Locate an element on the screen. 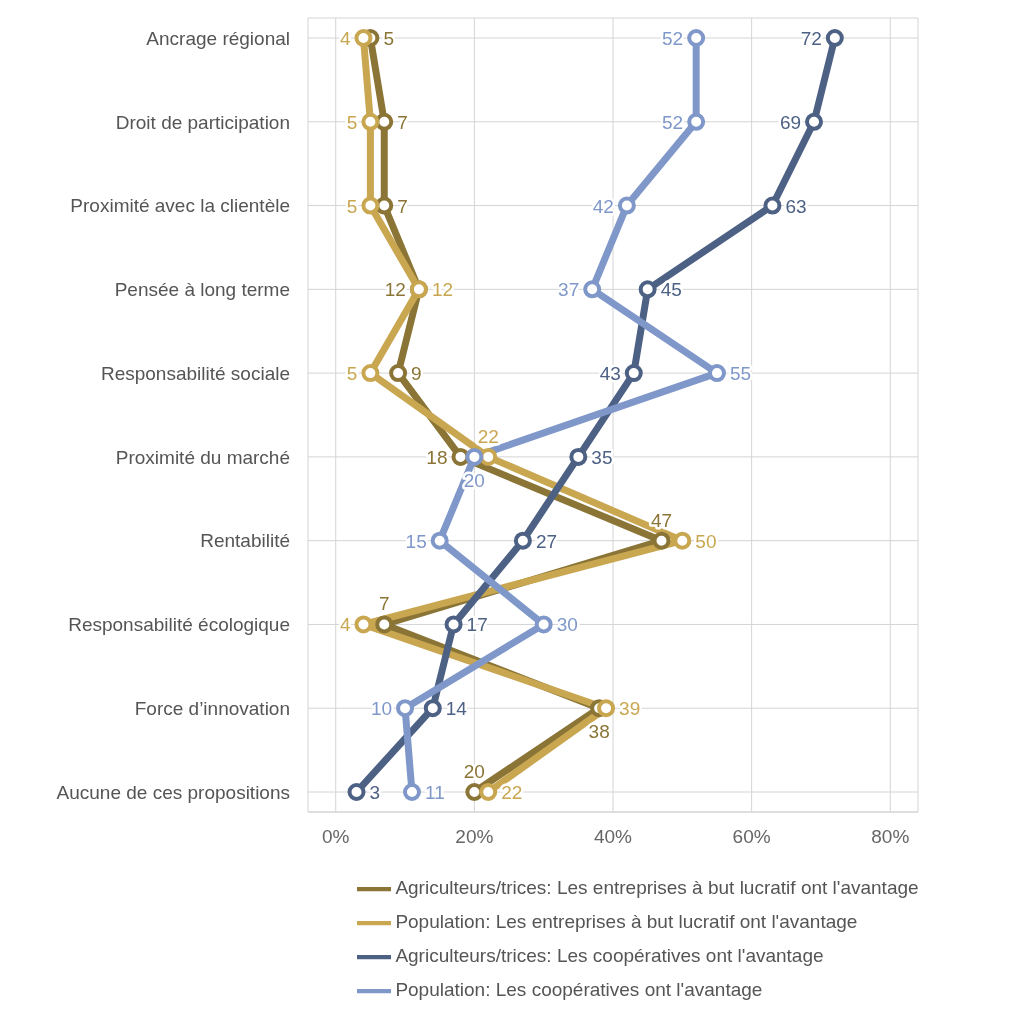 The height and width of the screenshot is (1025, 1017). x-tick-label: 80% is located at coordinates (890, 837).